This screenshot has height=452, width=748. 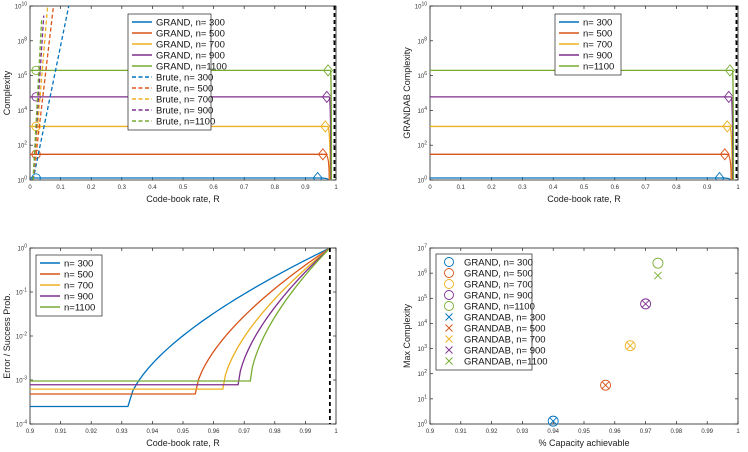 I want to click on p2-x-tick-label: 0.2, so click(x=491, y=188).